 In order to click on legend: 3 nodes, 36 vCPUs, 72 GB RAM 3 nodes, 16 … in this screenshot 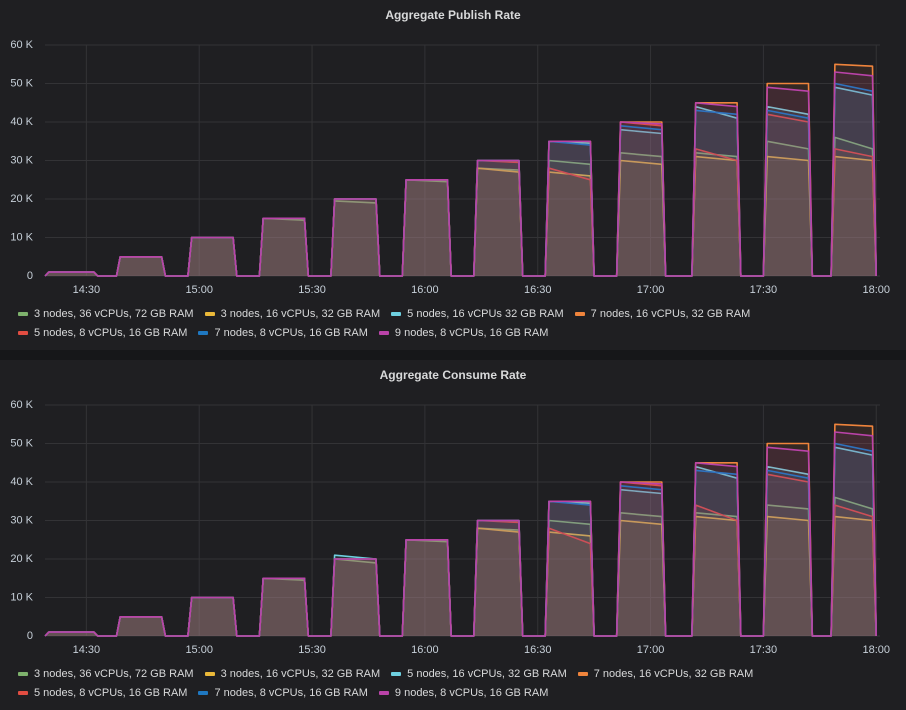, I will do `click(460, 323)`.